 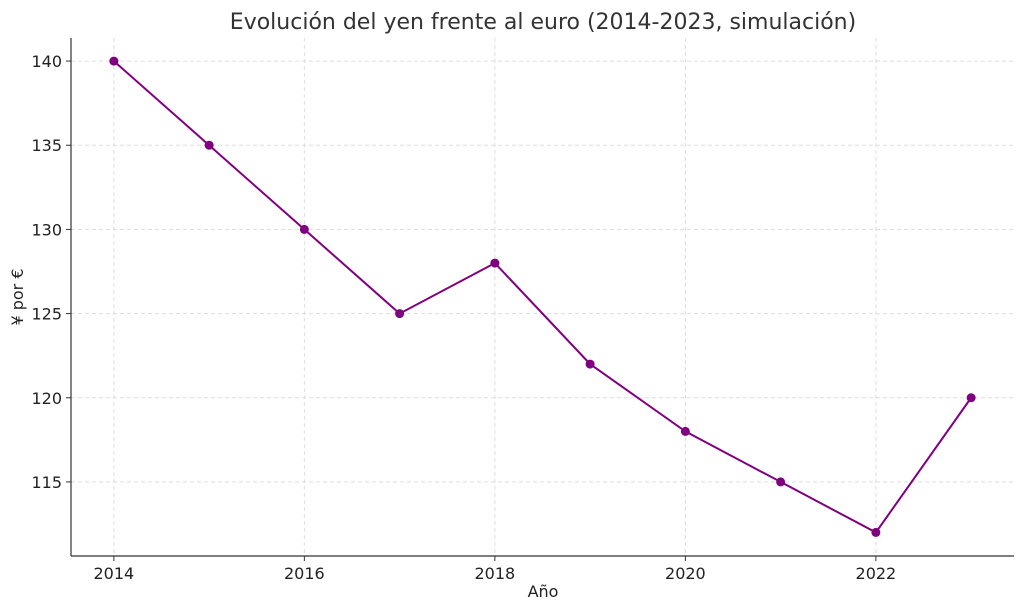 What do you see at coordinates (685, 573) in the screenshot?
I see `x-tick-label: 2020` at bounding box center [685, 573].